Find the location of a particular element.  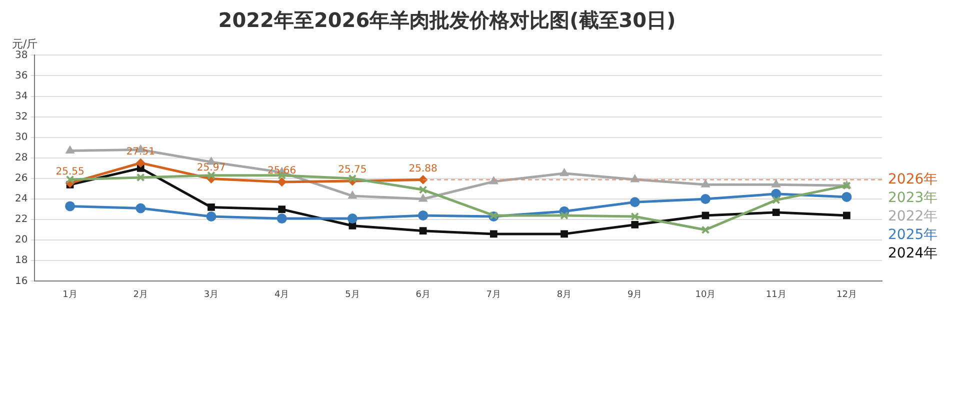

data-label: 25.66 is located at coordinates (282, 171).